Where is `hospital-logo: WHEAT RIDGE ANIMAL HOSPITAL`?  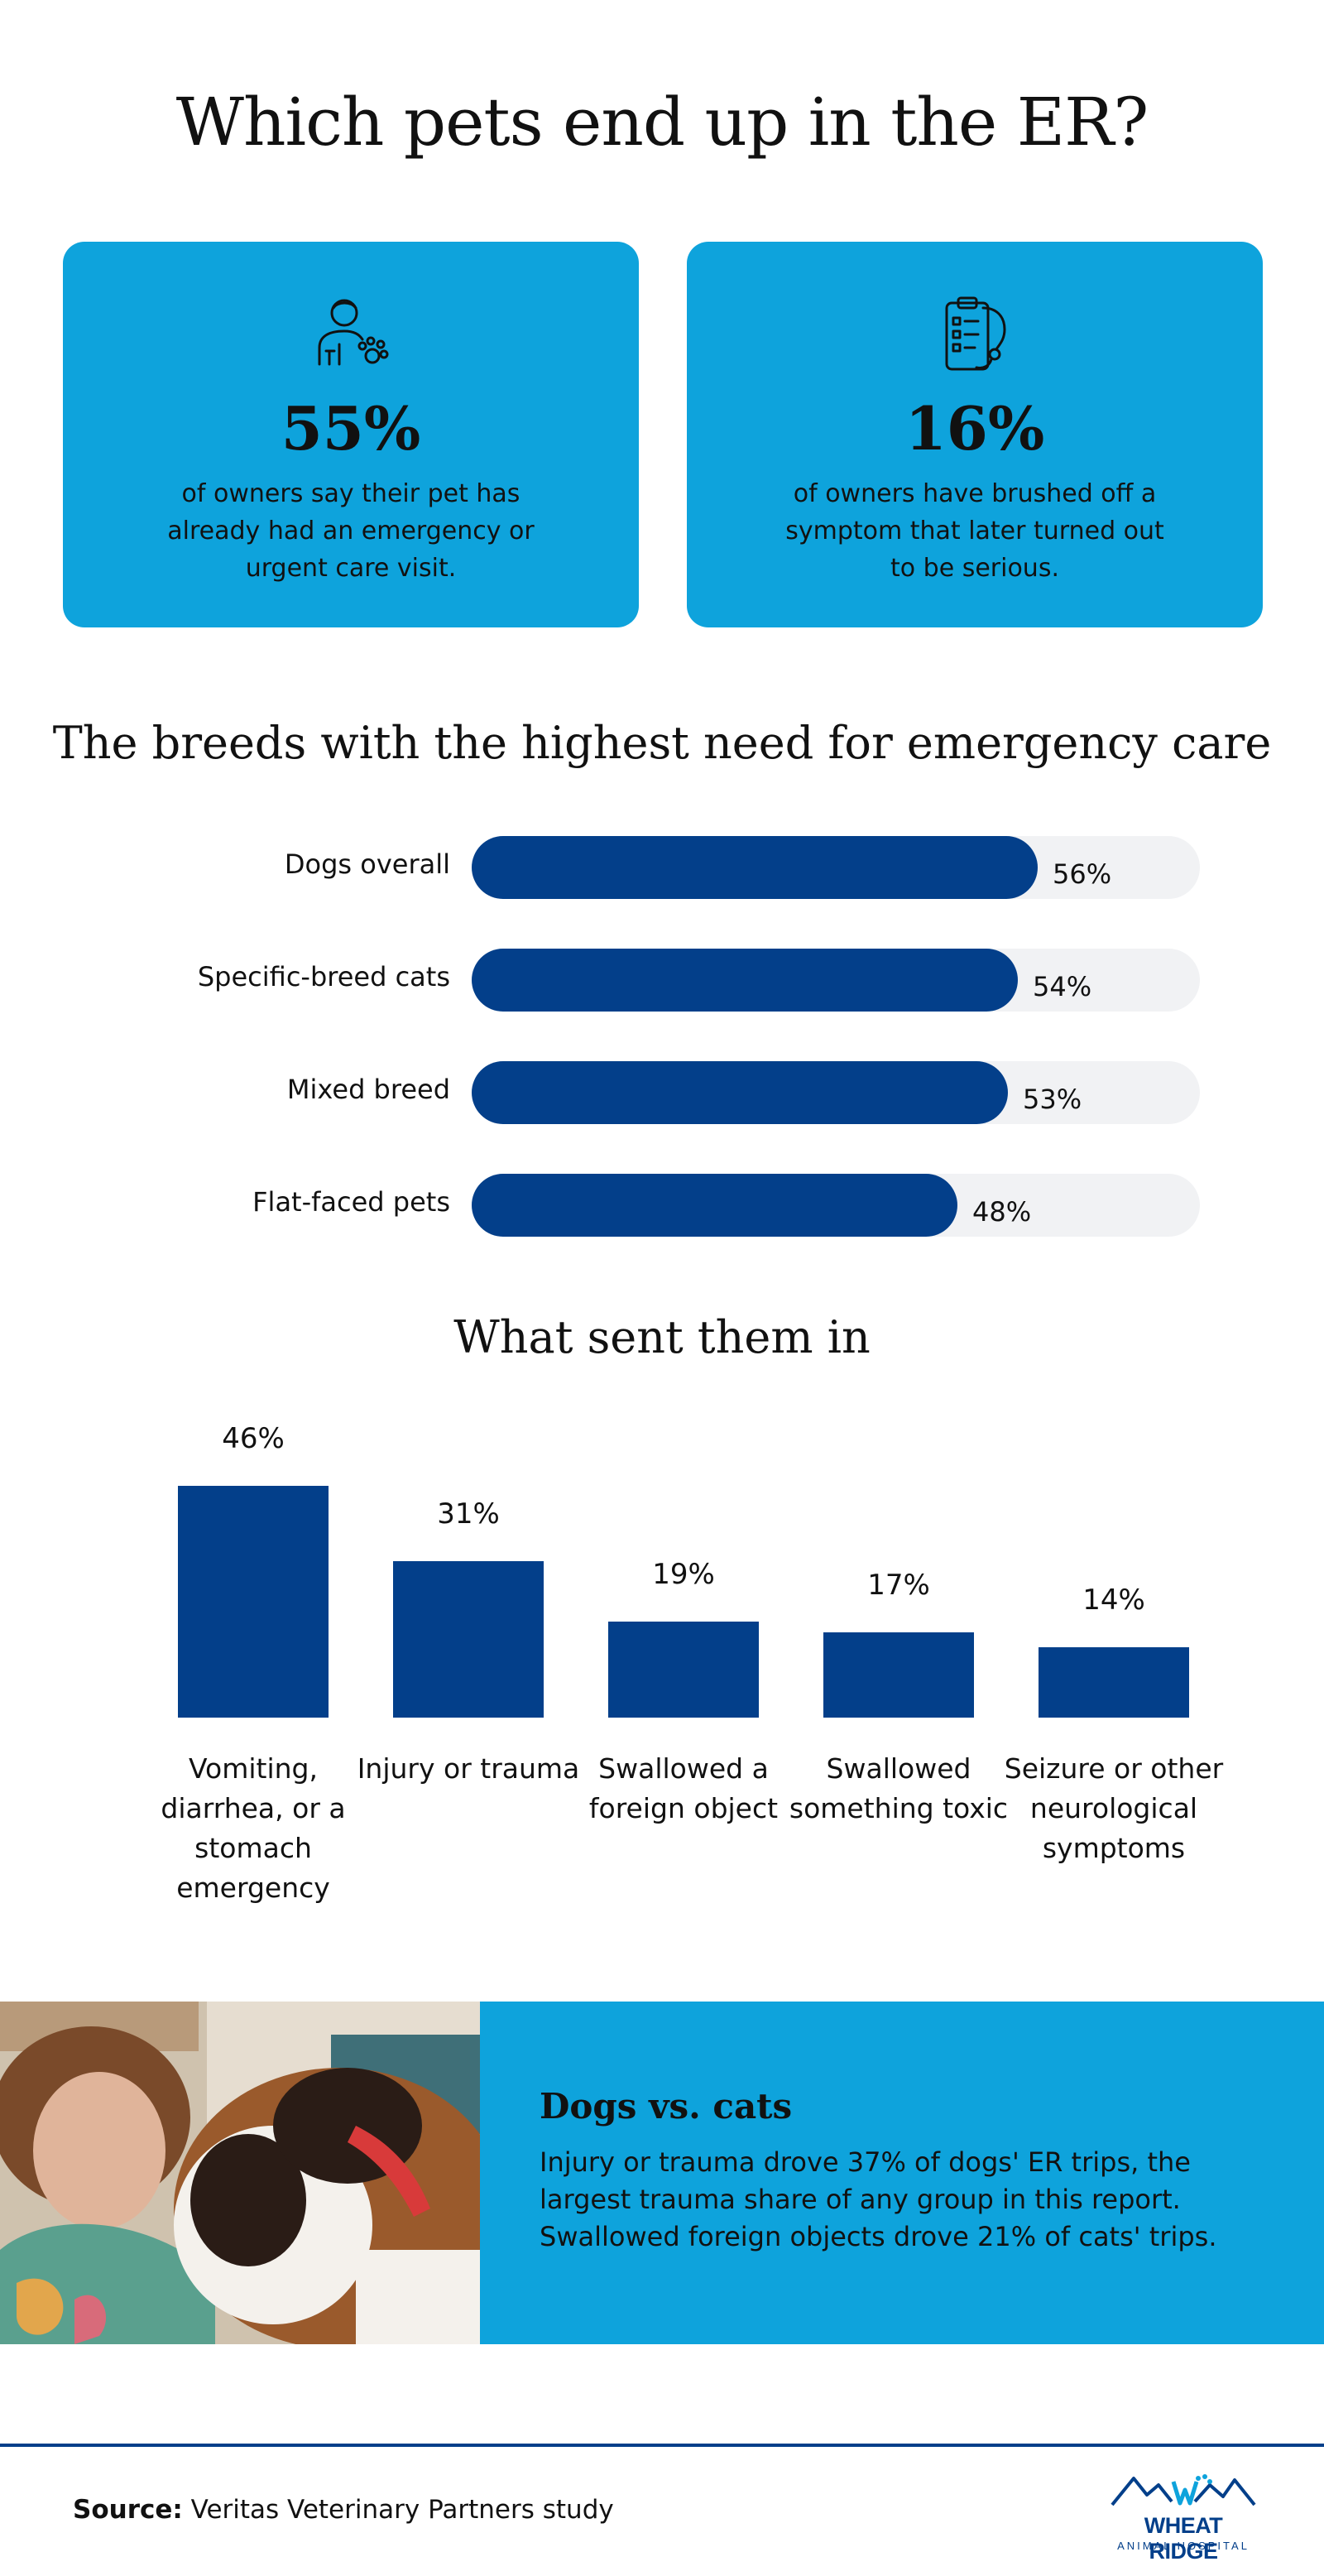
hospital-logo: WHEAT RIDGE ANIMAL HOSPITAL is located at coordinates (1183, 2516).